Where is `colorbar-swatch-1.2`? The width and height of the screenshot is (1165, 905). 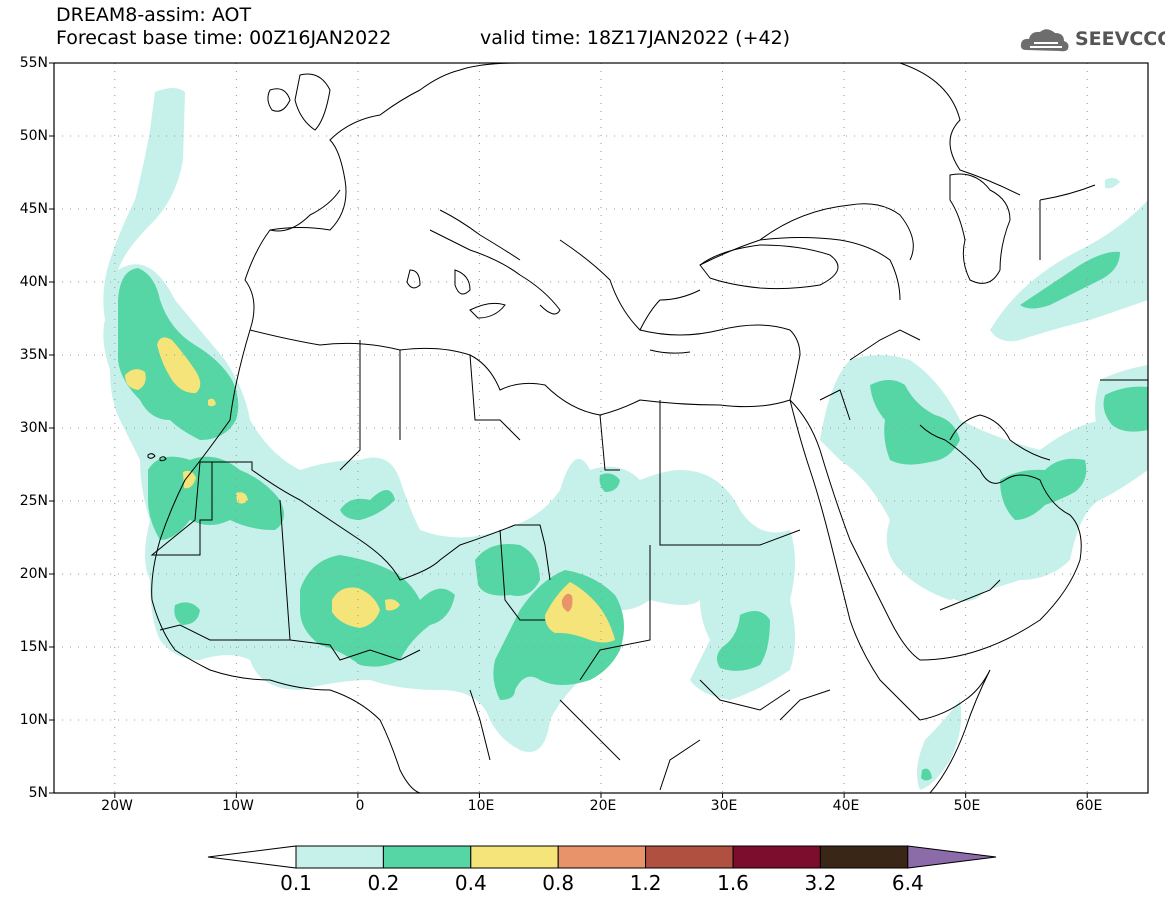
colorbar-swatch-1.2 is located at coordinates (689, 857).